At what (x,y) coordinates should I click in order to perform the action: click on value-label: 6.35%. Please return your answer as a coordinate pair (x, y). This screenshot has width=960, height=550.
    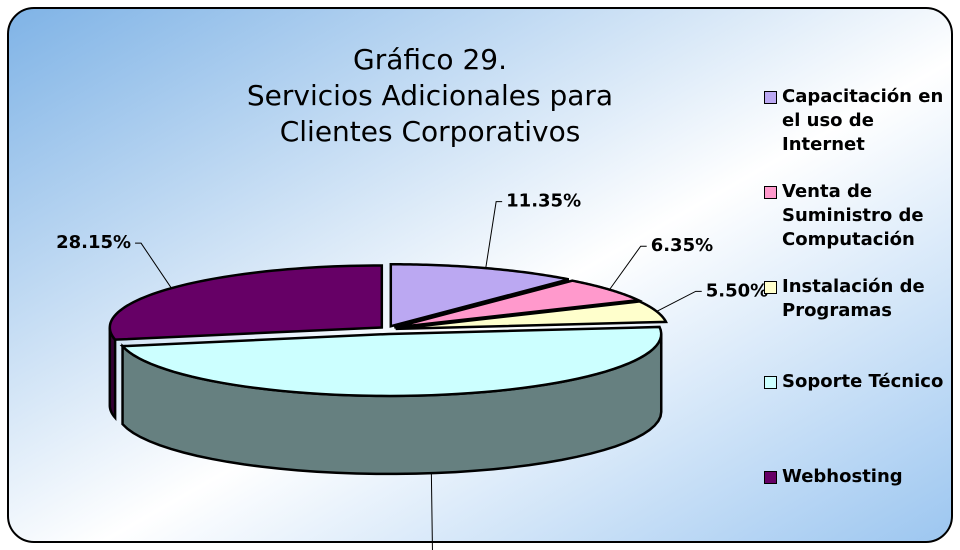
    Looking at the image, I should click on (682, 245).